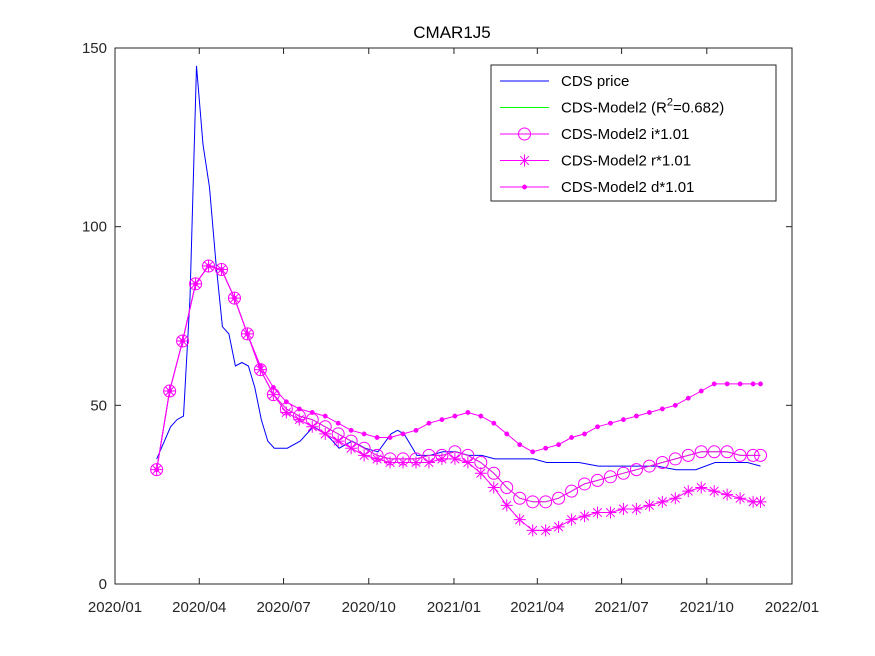  Describe the element at coordinates (451, 32) in the screenshot. I see `chart-title: CMAR1J5` at that location.